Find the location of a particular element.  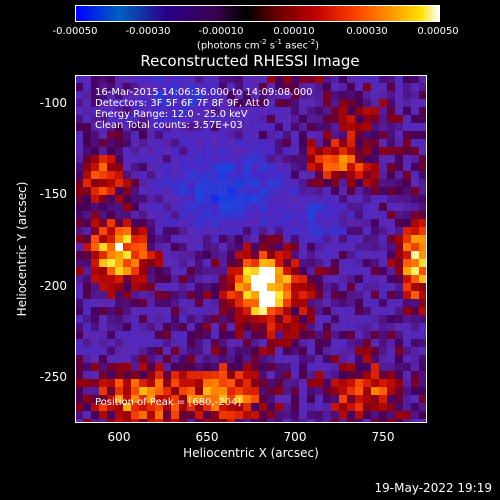

x-tick-label: 700 is located at coordinates (295, 437).